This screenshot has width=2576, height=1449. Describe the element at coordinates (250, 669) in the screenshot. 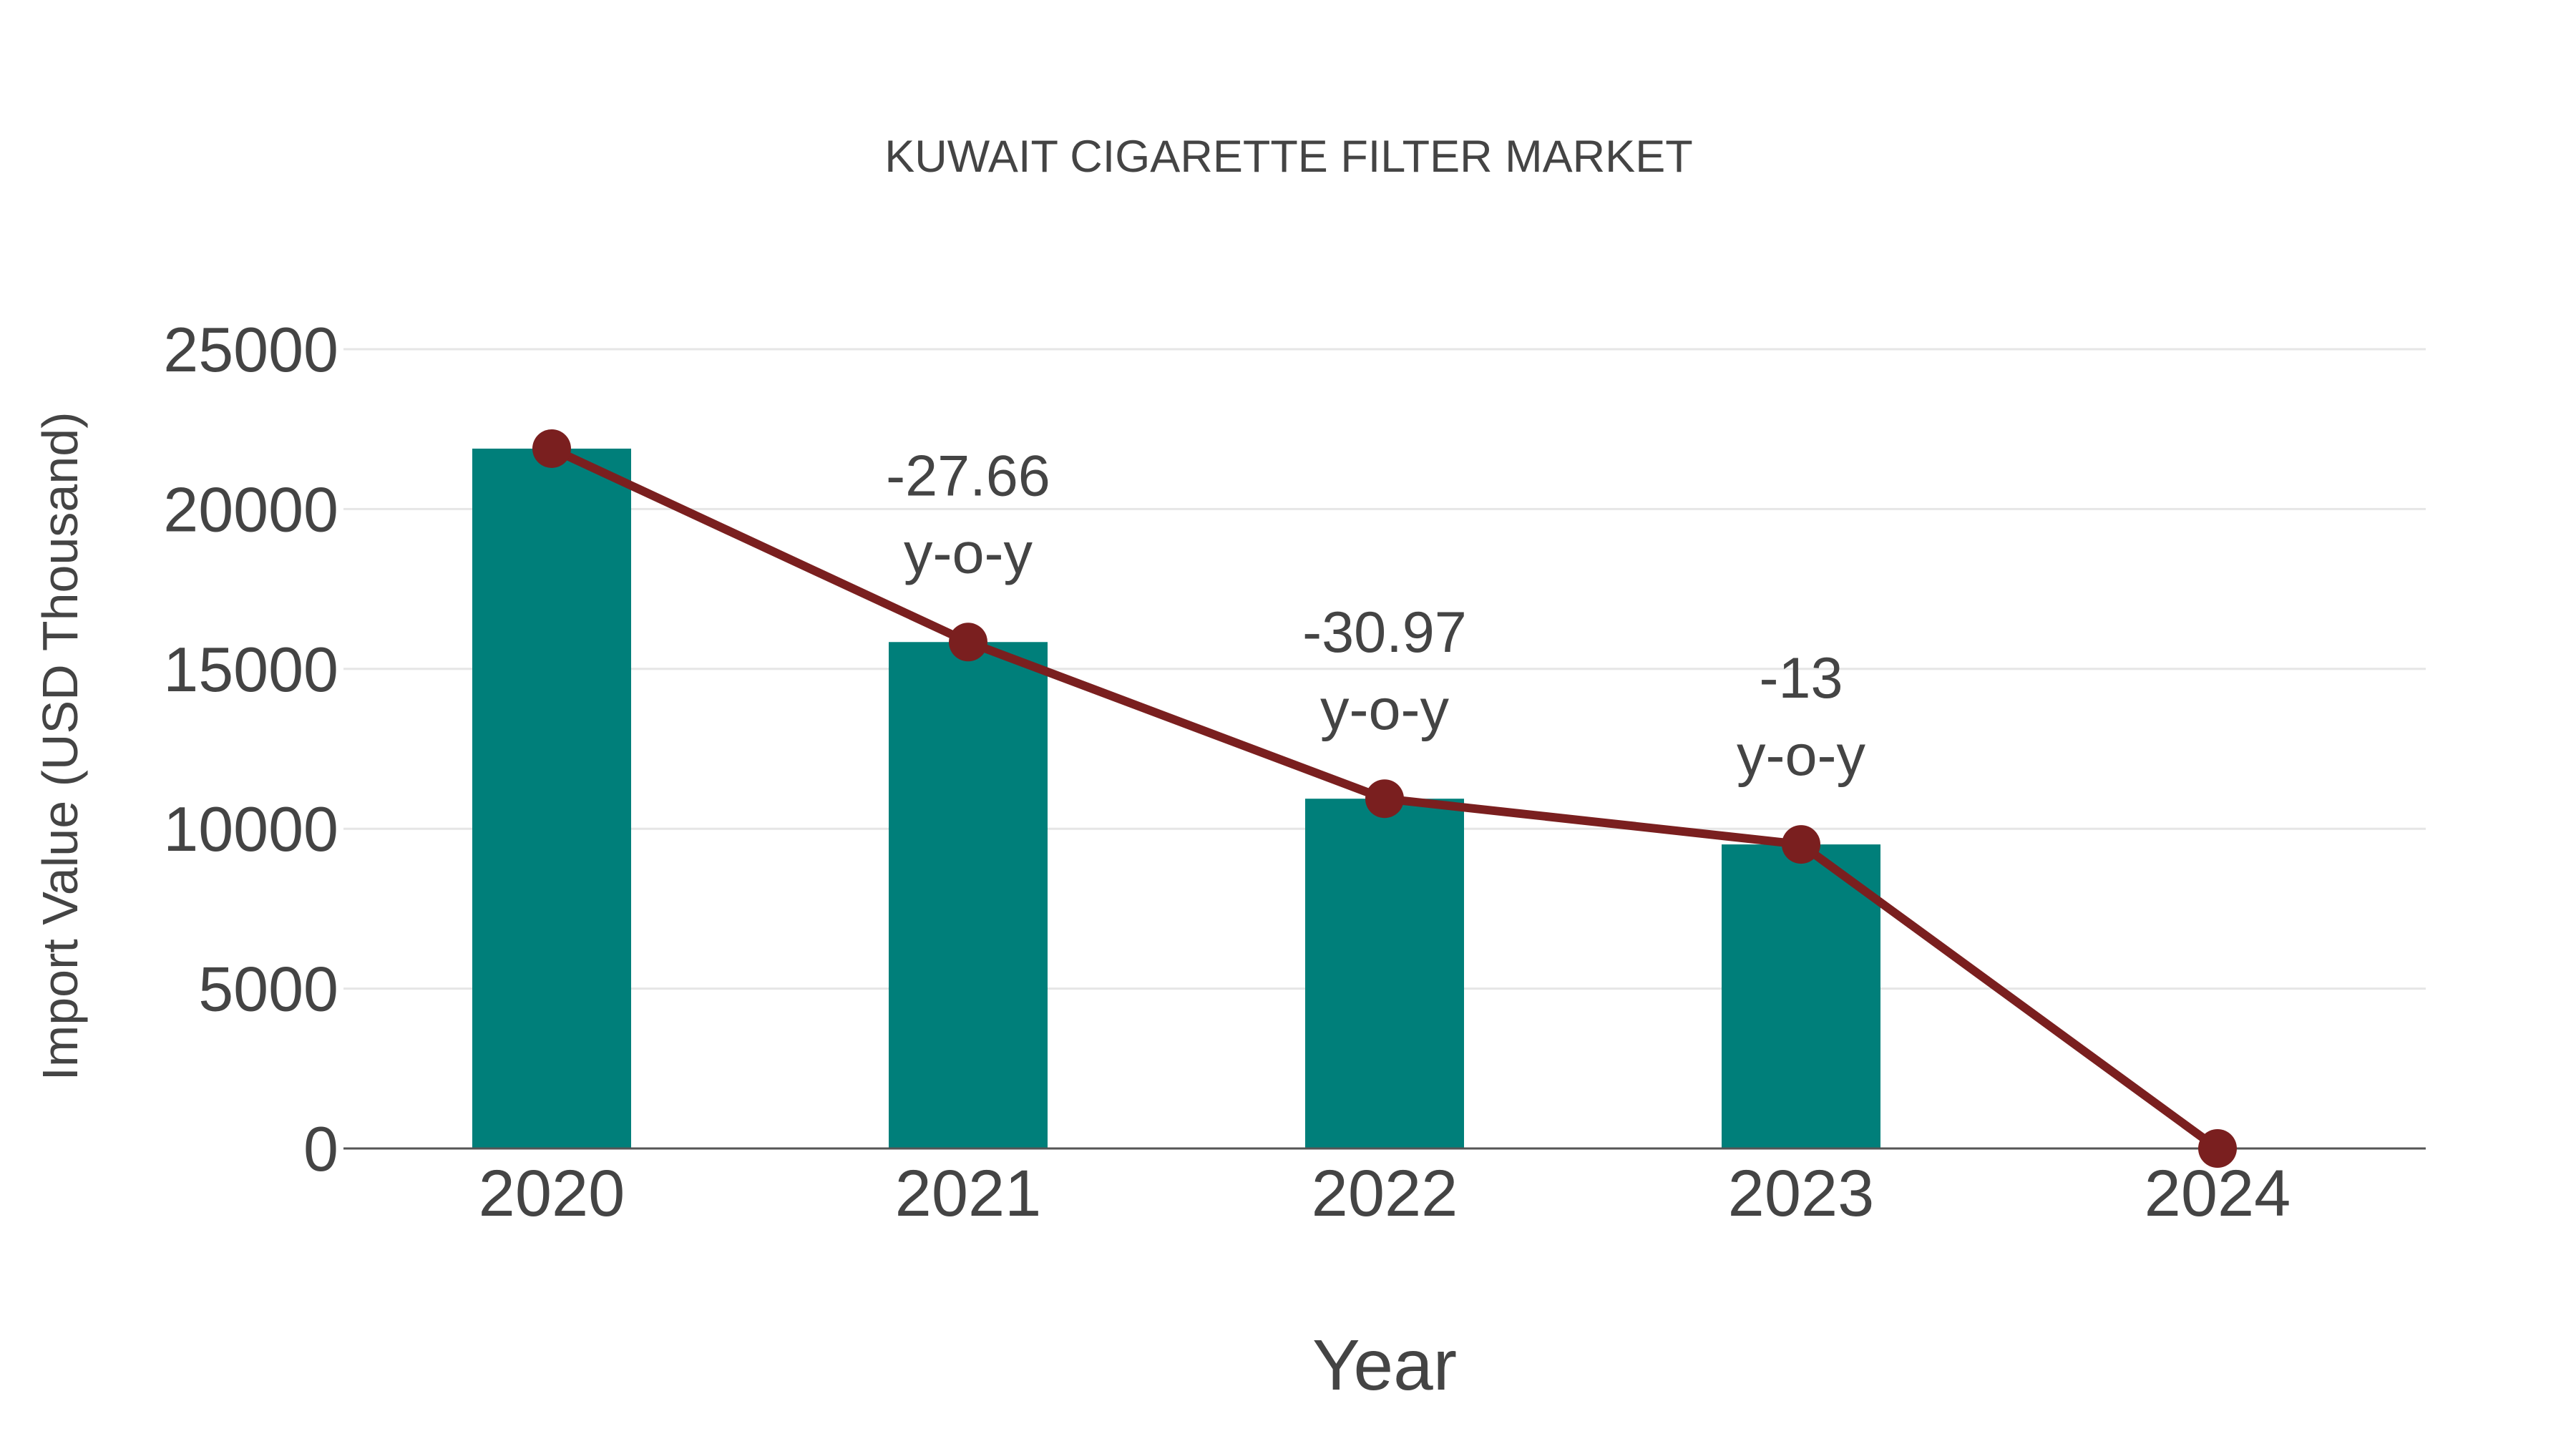

I see `y-tick-label: 15000` at that location.